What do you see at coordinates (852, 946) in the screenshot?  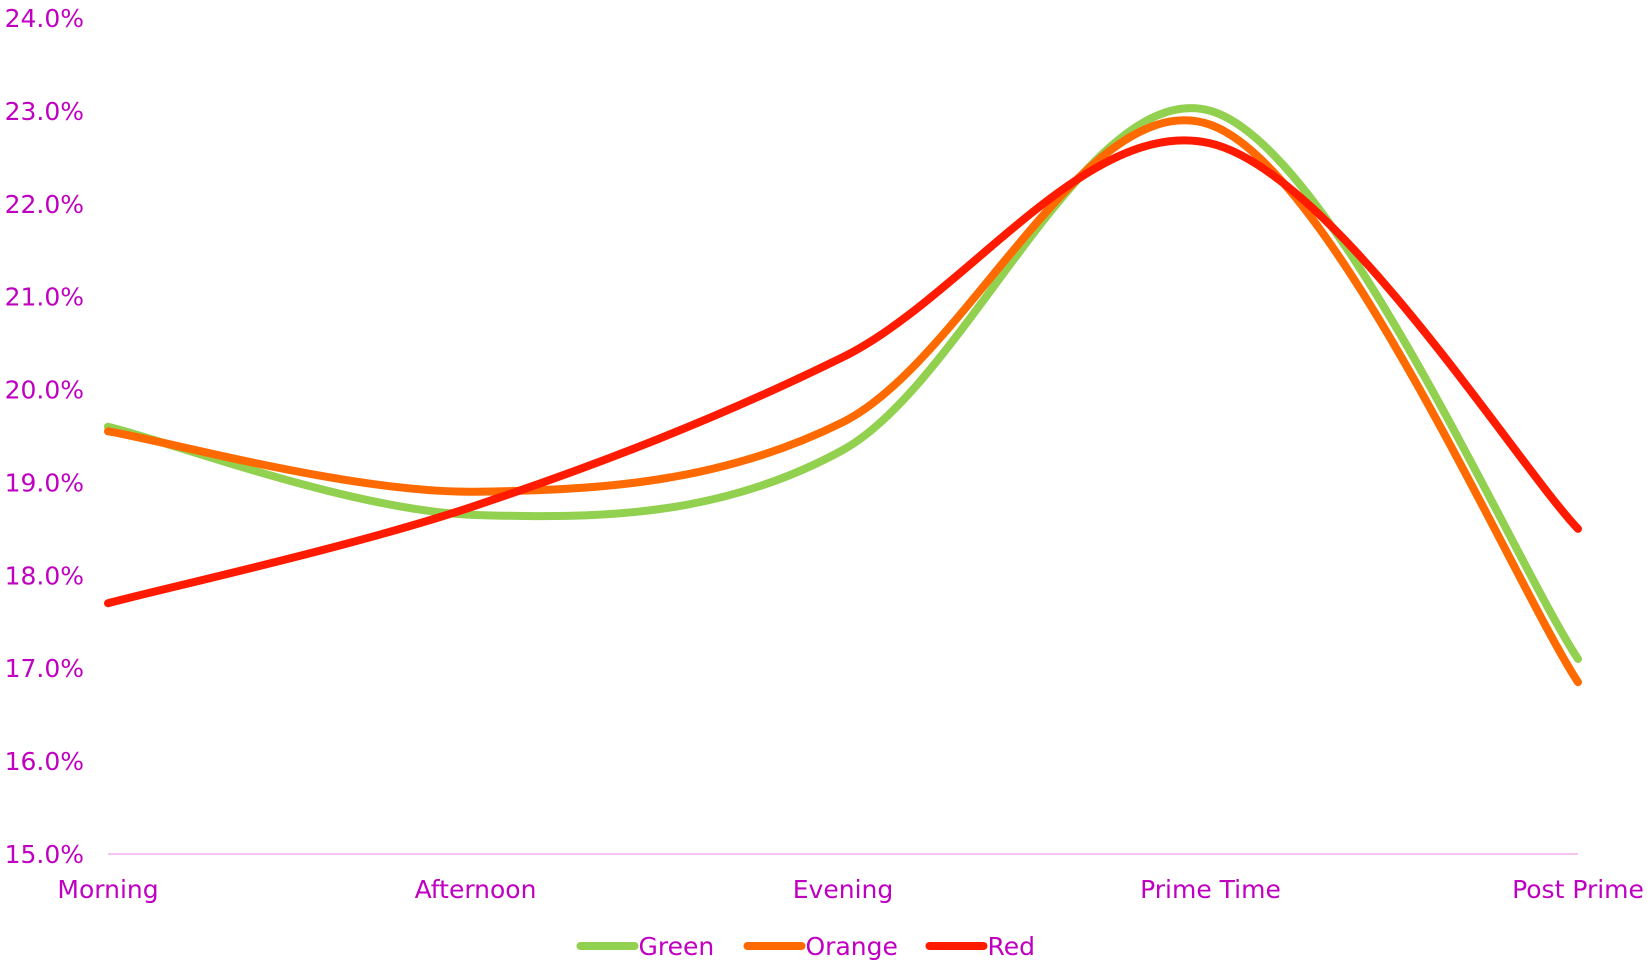 I see `legend-label-orange: Orange` at bounding box center [852, 946].